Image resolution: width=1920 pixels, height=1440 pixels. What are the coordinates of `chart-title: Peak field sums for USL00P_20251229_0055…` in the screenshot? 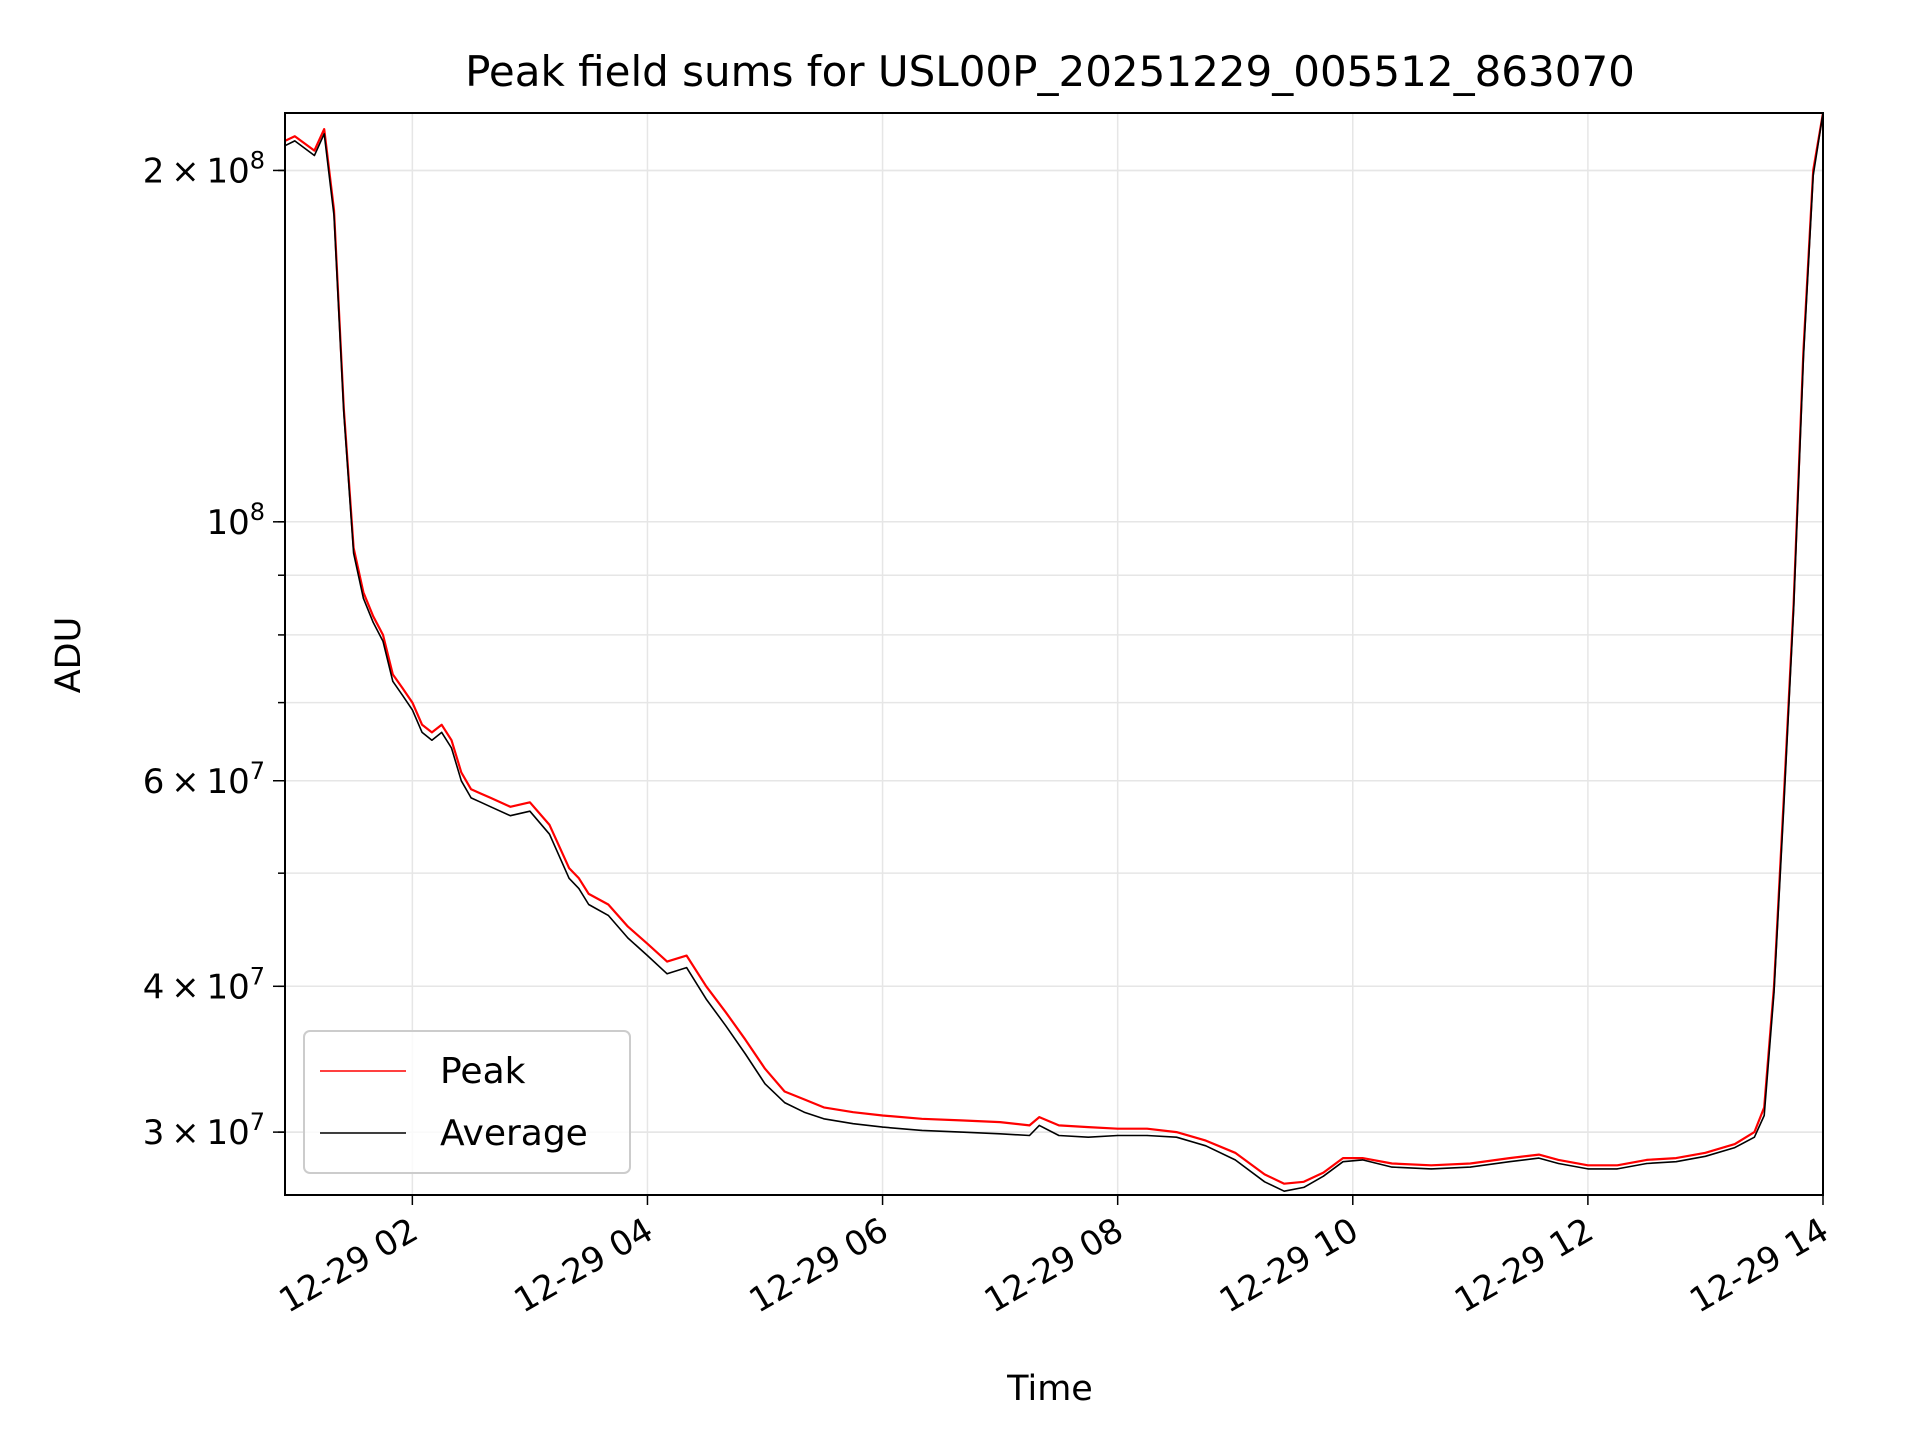 It's located at (1050, 71).